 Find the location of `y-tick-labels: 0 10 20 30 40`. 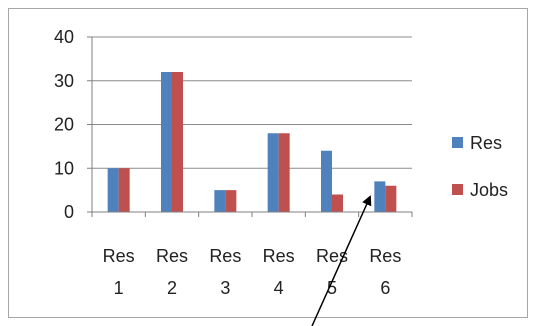

y-tick-labels: 0 10 20 30 40 is located at coordinates (64, 124).